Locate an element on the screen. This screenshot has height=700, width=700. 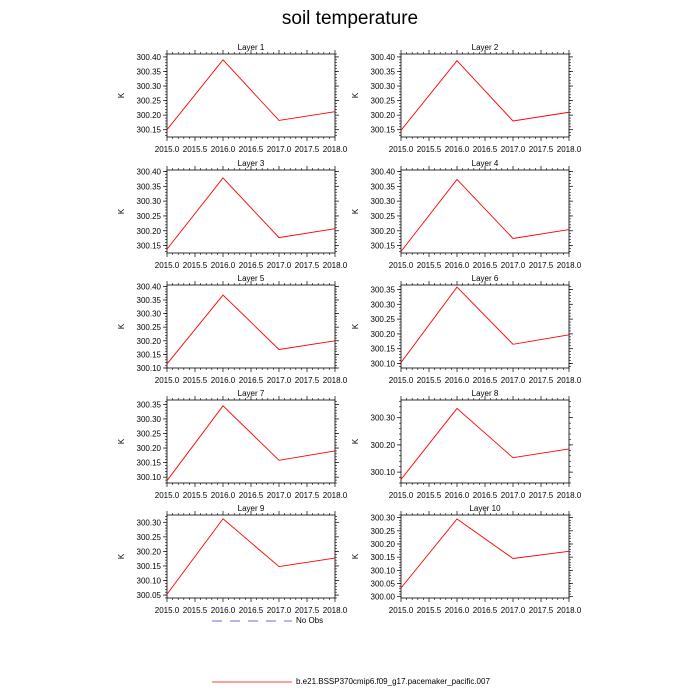
panel-title: Layer 7 is located at coordinates (251, 393).